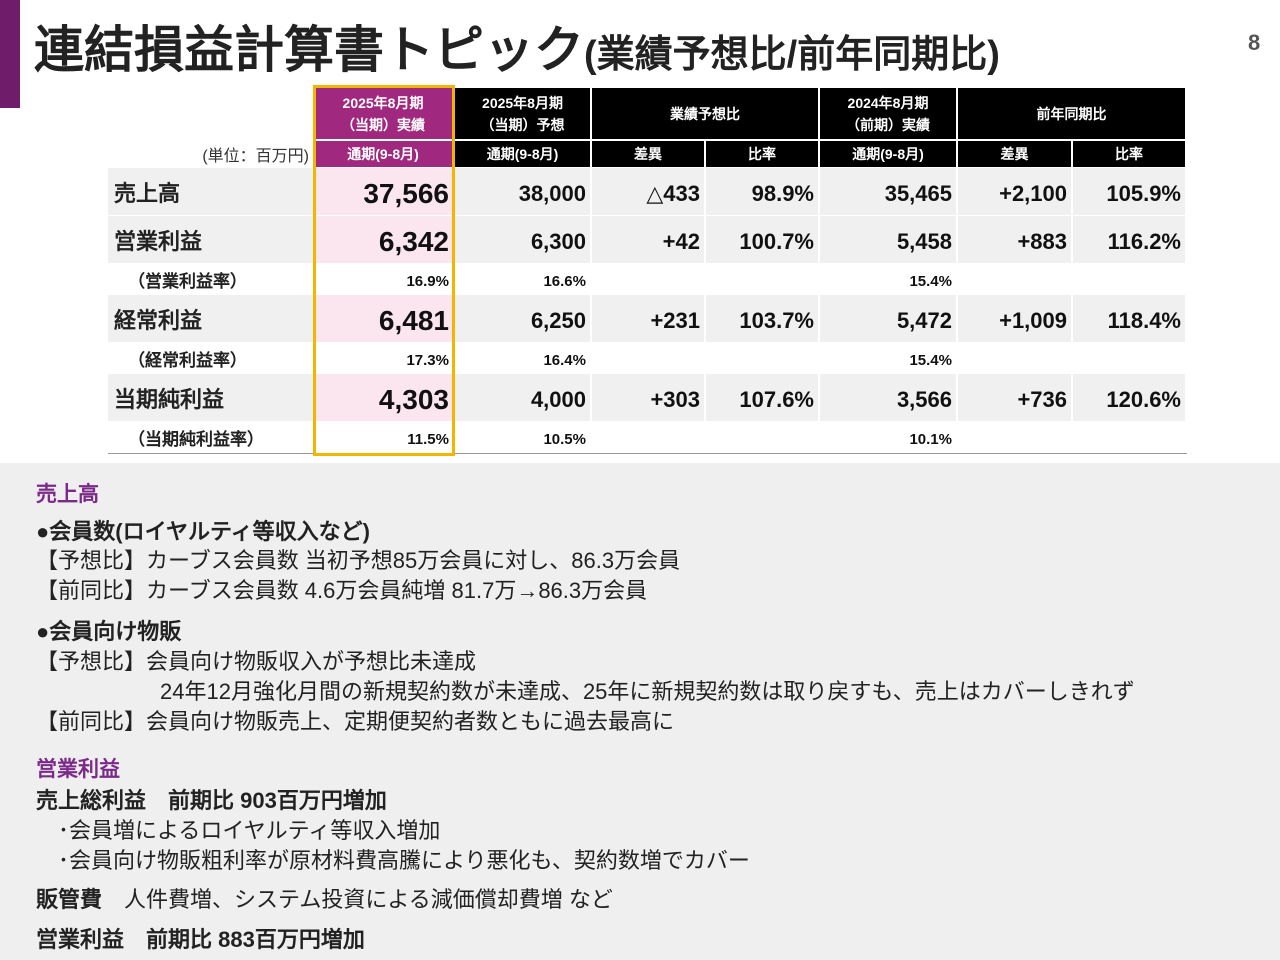 Image resolution: width=1280 pixels, height=960 pixels. Describe the element at coordinates (681, 241) in the screenshot. I see `value-cell: +42` at that location.